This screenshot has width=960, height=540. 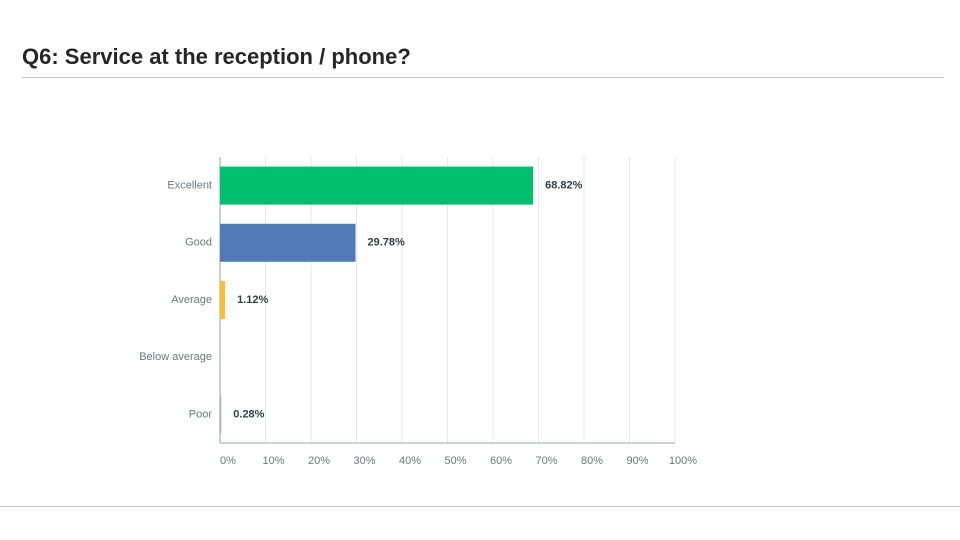 I want to click on y-tick-label: Poor, so click(x=201, y=414).